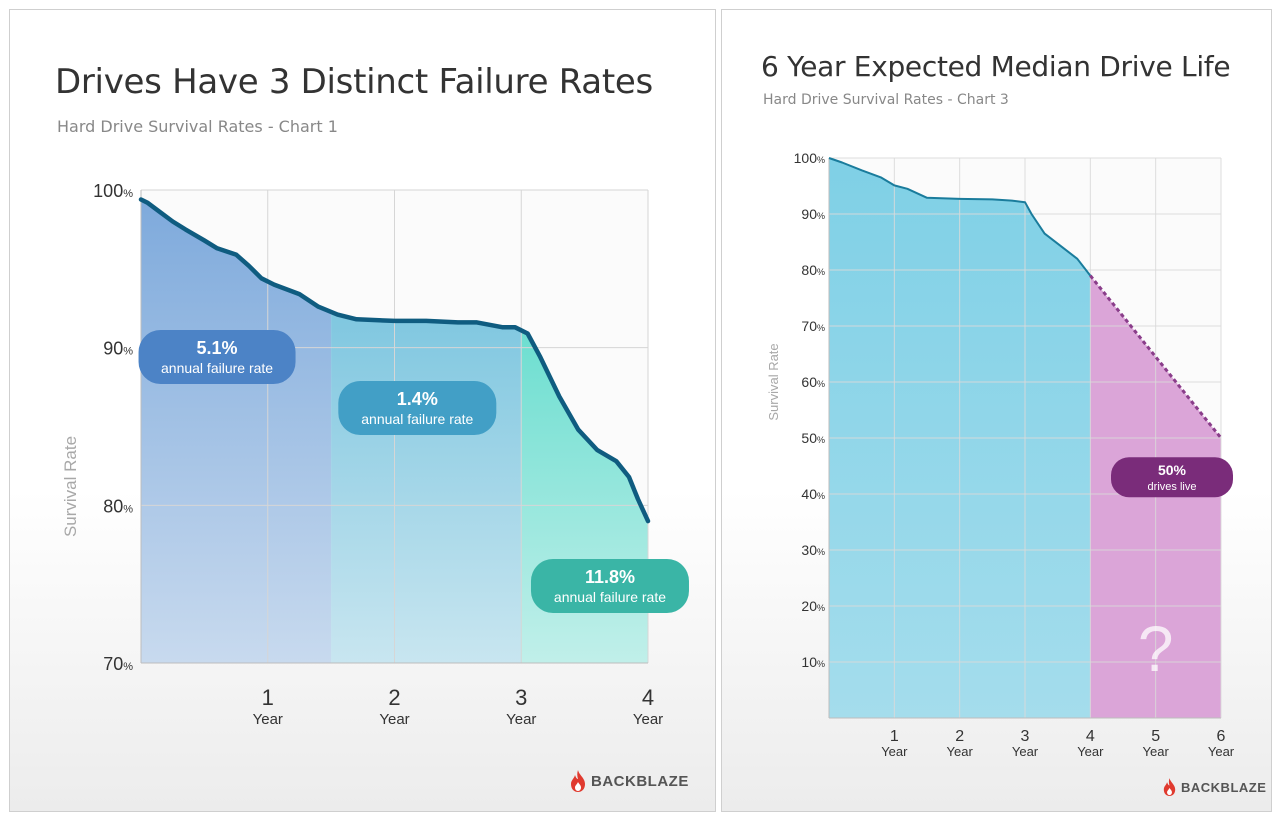 This screenshot has width=1280, height=829. I want to click on chart-subtitle: Hard Drive Survival Rates - Chart 3, so click(886, 100).